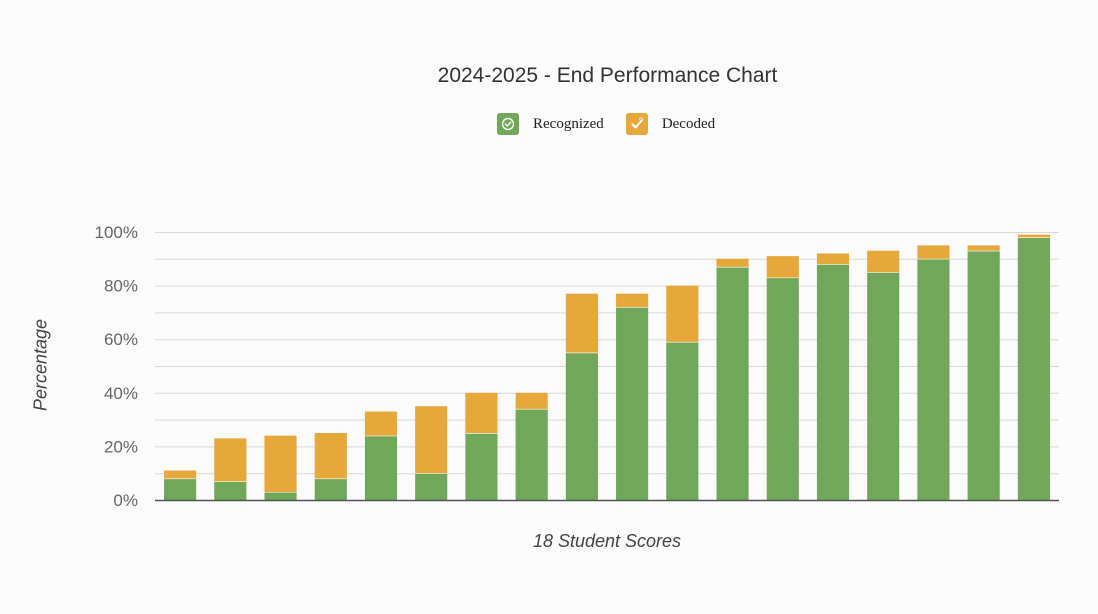 This screenshot has width=1098, height=614. I want to click on checkmark-icon, so click(636, 124).